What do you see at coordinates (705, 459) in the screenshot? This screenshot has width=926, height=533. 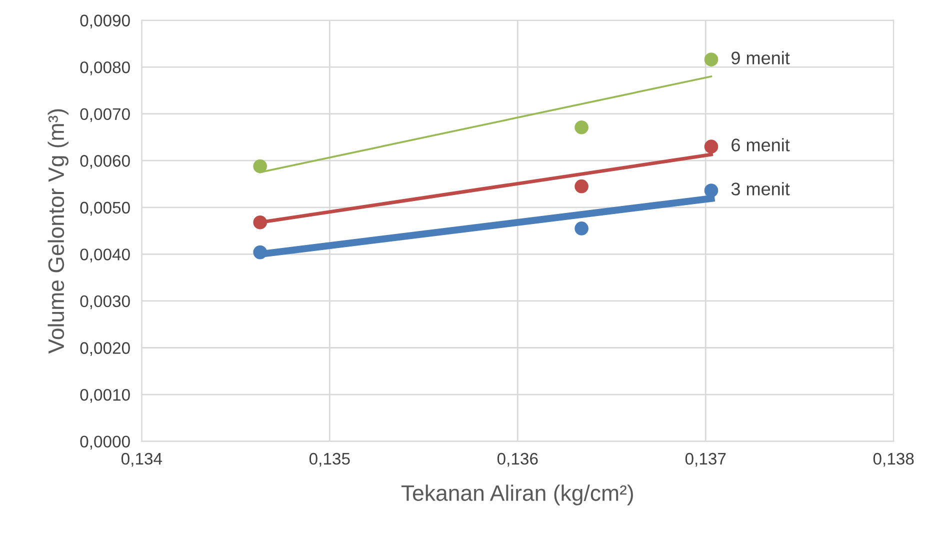 I see `x-tick-label: 0,137` at bounding box center [705, 459].